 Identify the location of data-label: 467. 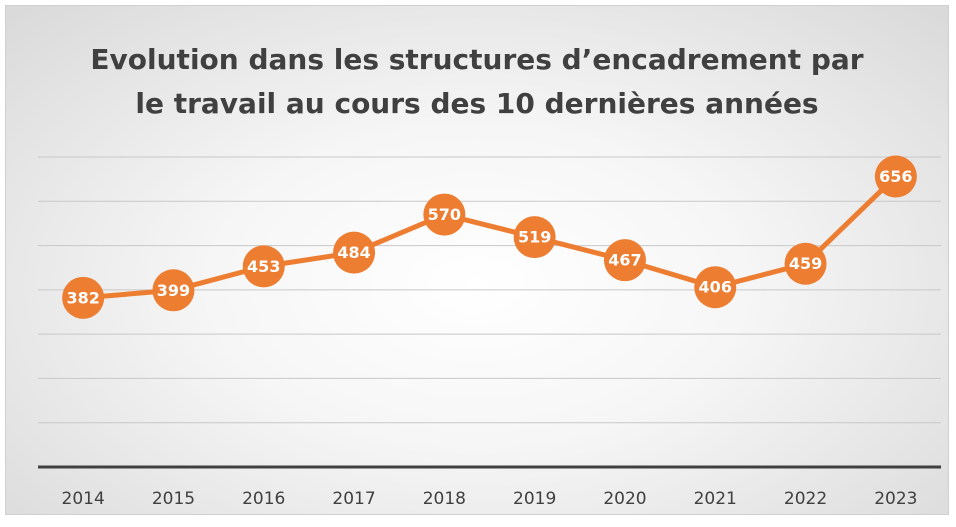
(624, 260).